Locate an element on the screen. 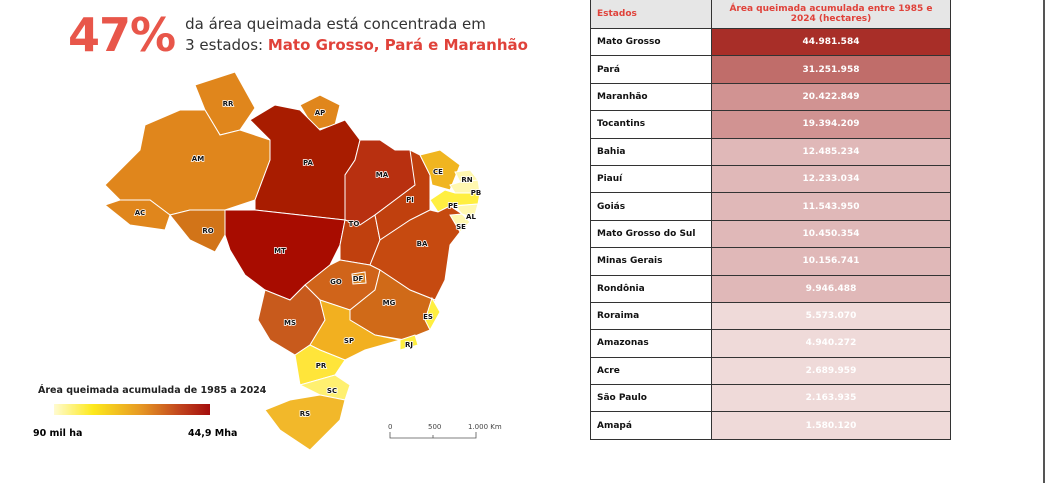  state-label: MG is located at coordinates (389, 303).